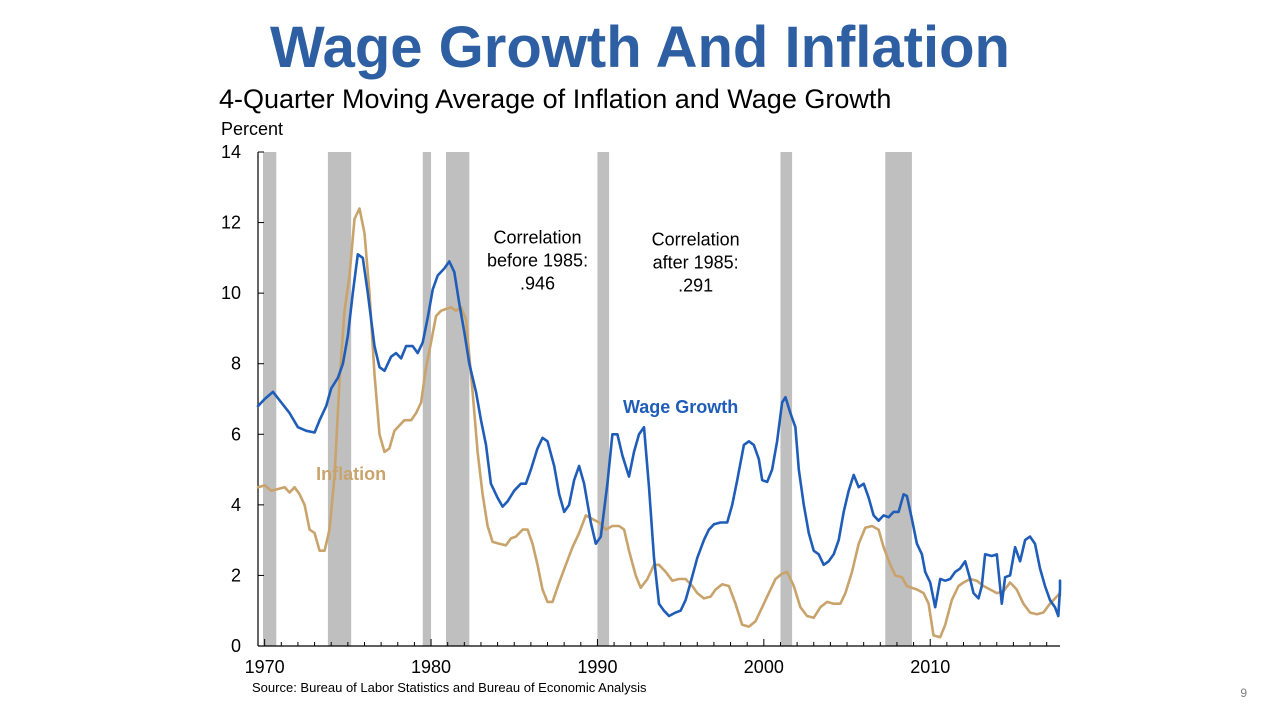 This screenshot has height=720, width=1280. Describe the element at coordinates (236, 434) in the screenshot. I see `y-tick-label: 6` at that location.